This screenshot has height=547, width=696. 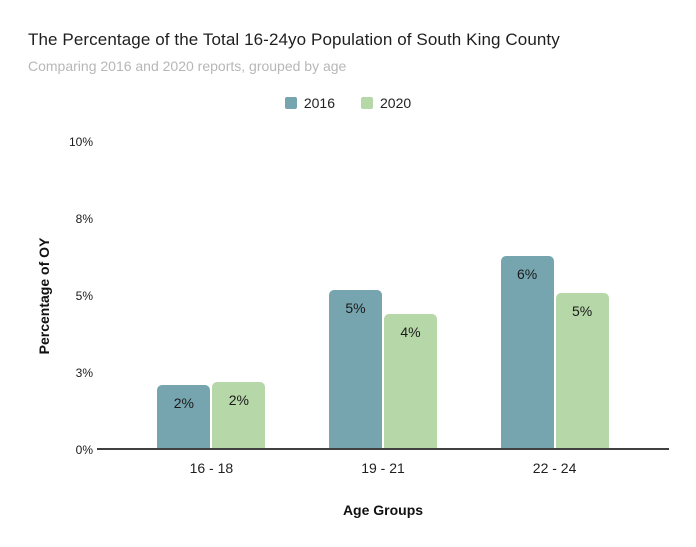 I want to click on x-axis-line, so click(x=383, y=449).